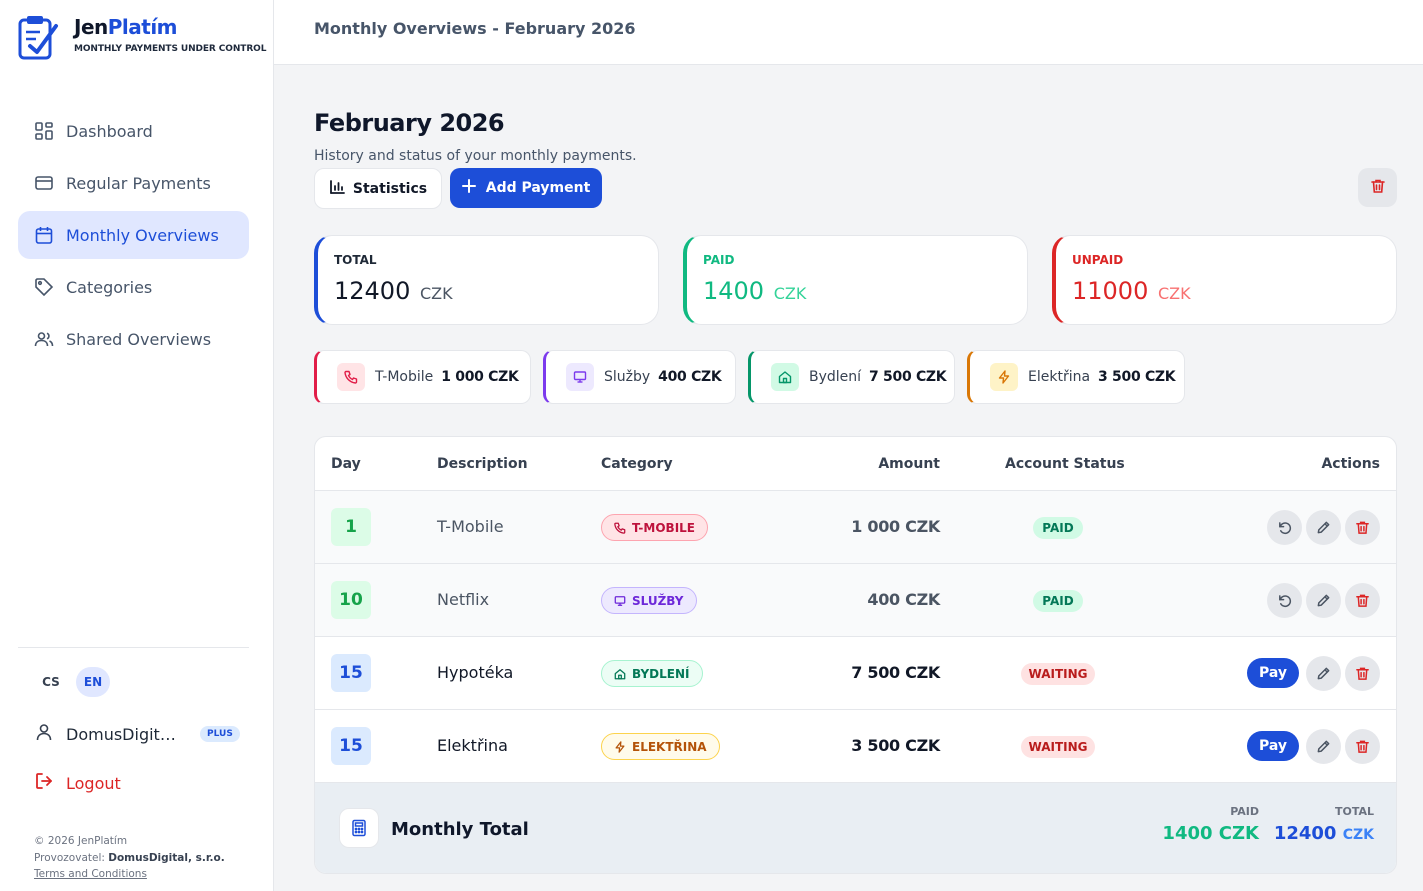  Describe the element at coordinates (475, 28) in the screenshot. I see `breadcrumb: Monthly Overviews - February 2026` at that location.